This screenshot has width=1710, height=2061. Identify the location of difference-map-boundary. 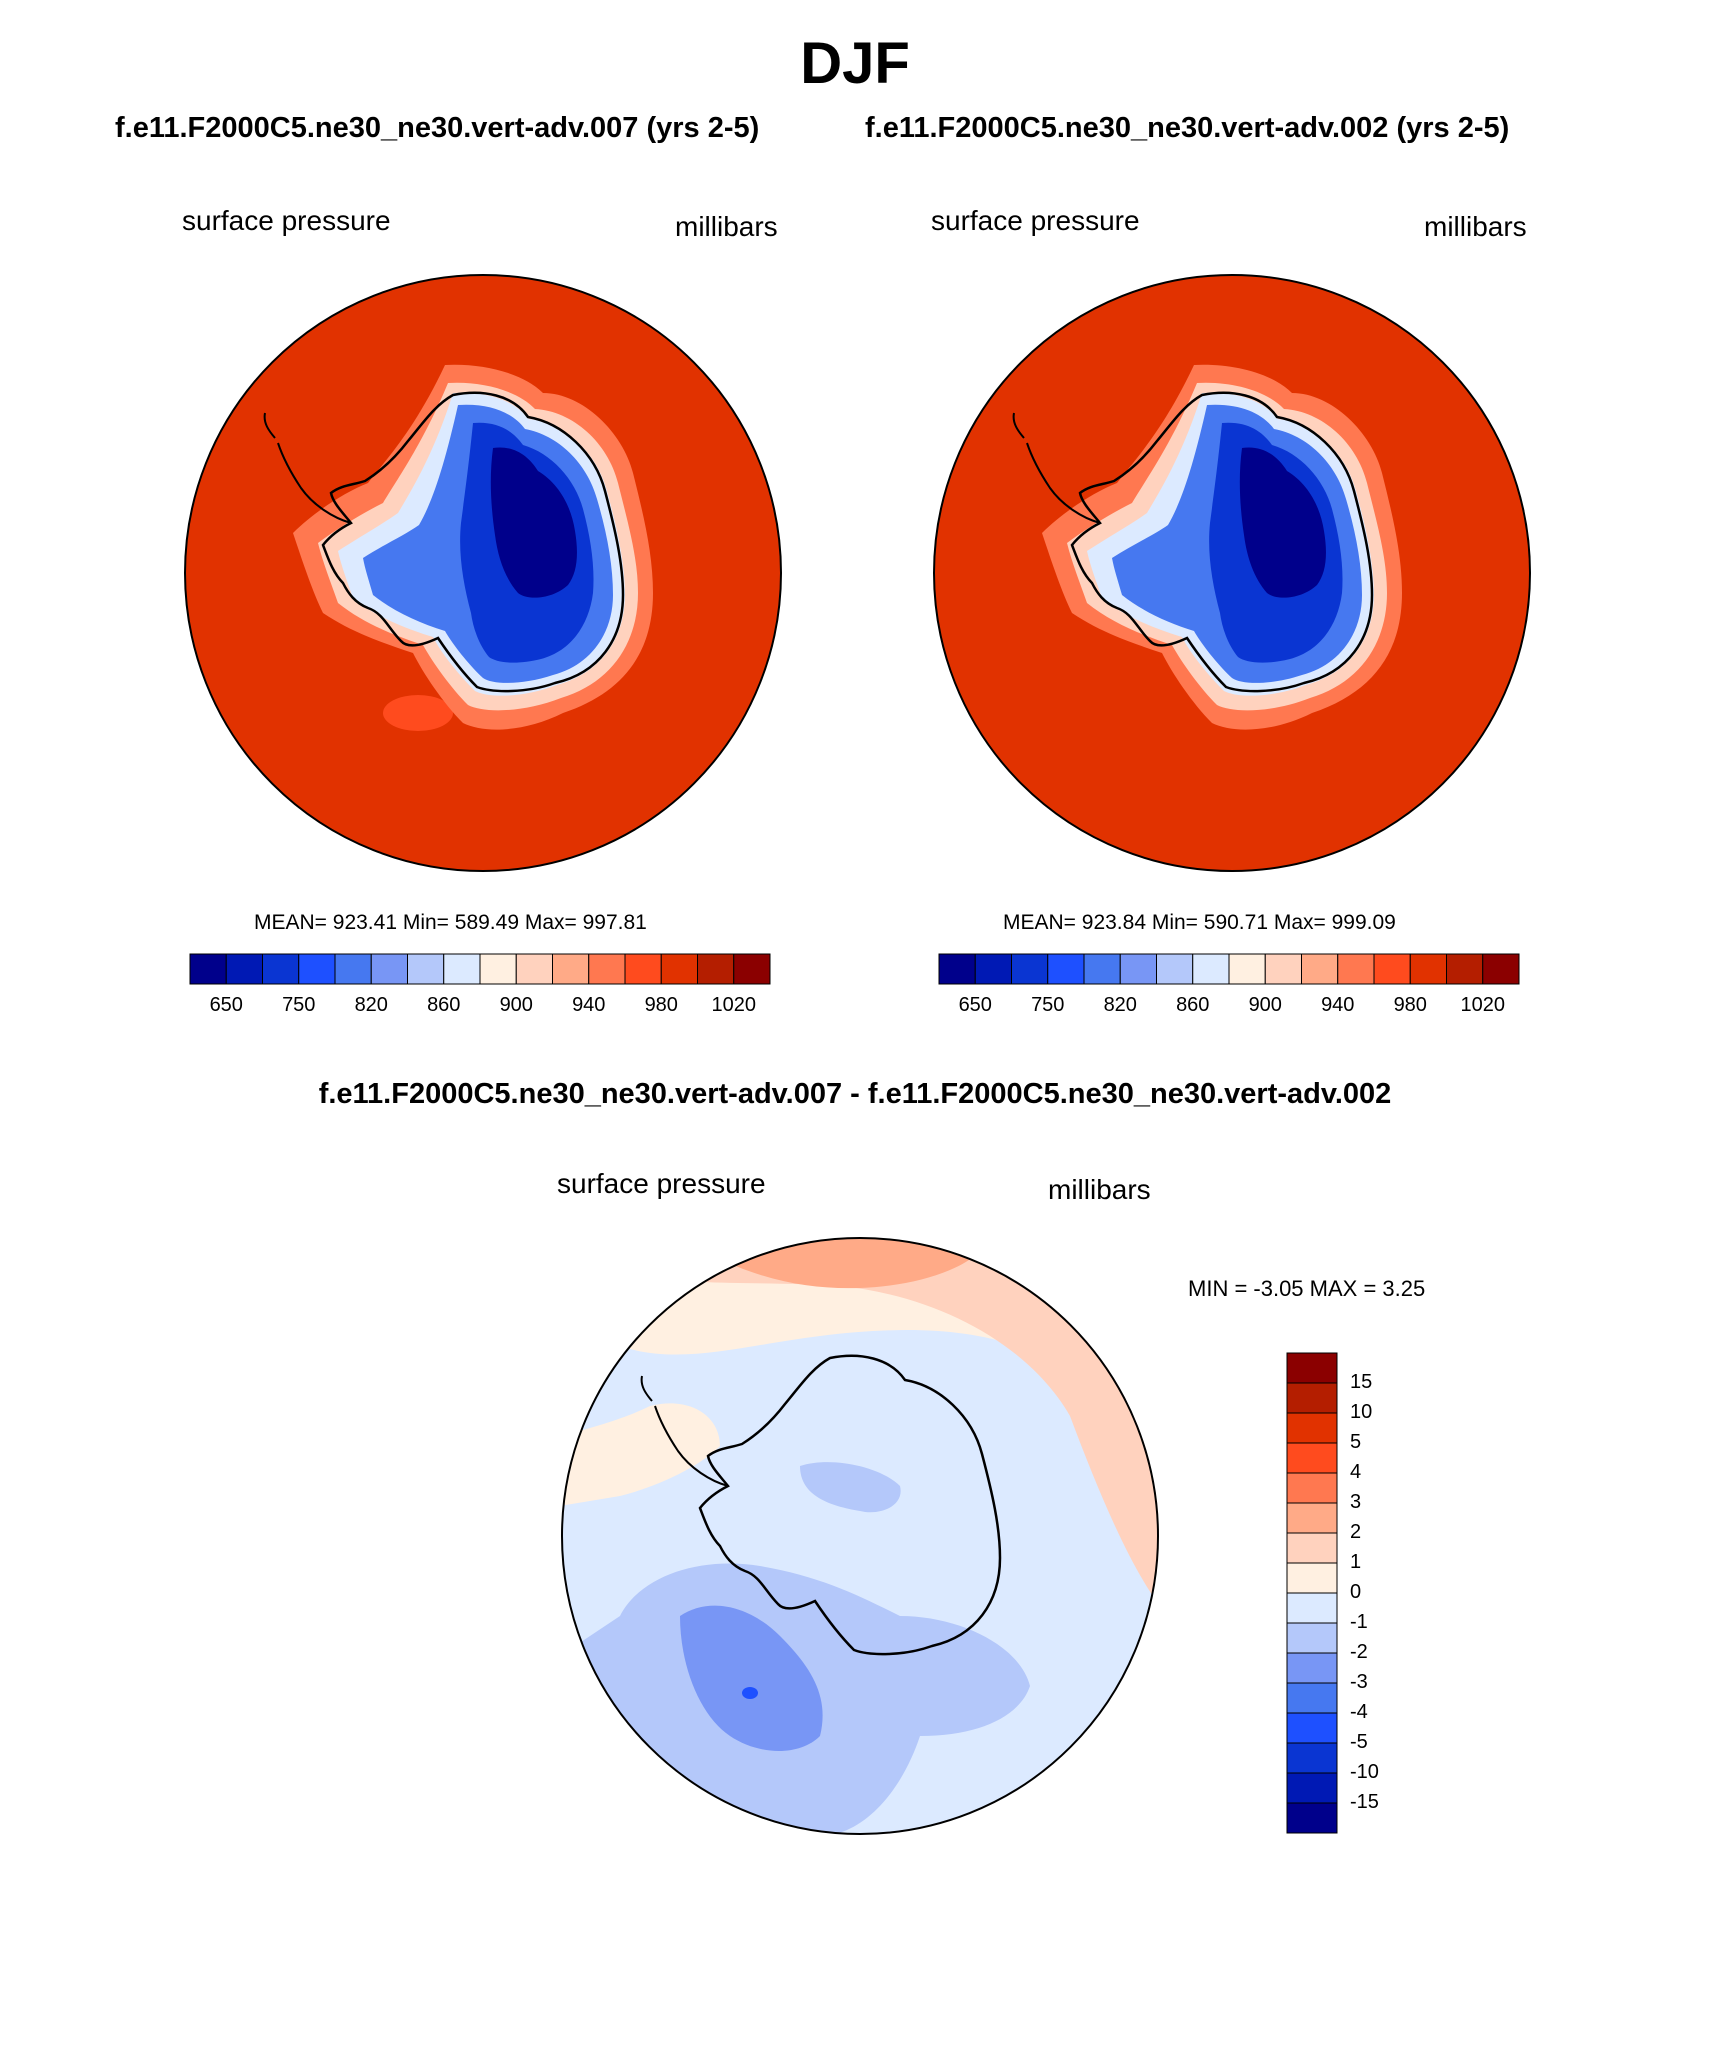
(860, 1536).